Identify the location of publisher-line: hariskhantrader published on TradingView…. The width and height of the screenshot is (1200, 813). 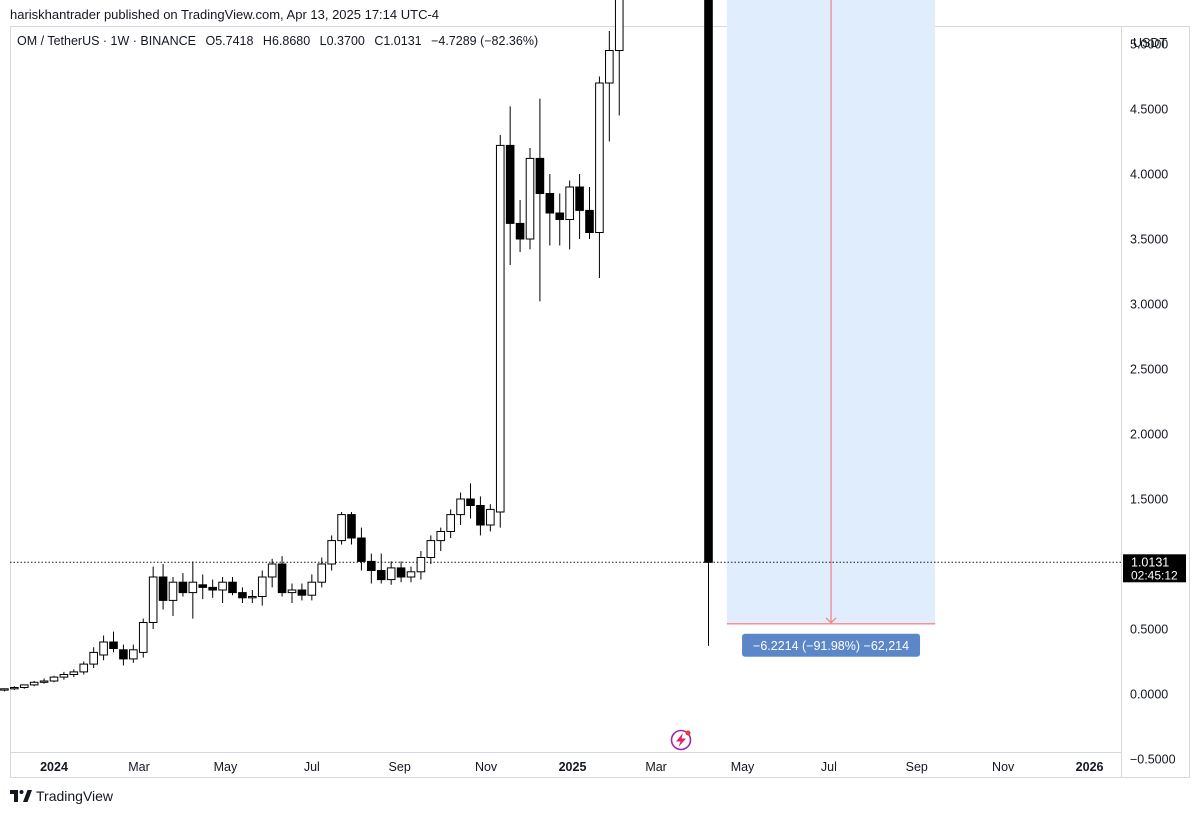
(225, 14).